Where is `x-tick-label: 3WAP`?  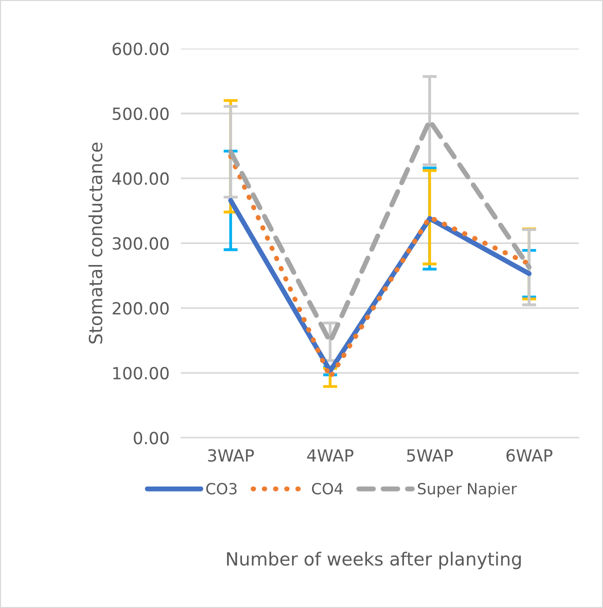
x-tick-label: 3WAP is located at coordinates (231, 455).